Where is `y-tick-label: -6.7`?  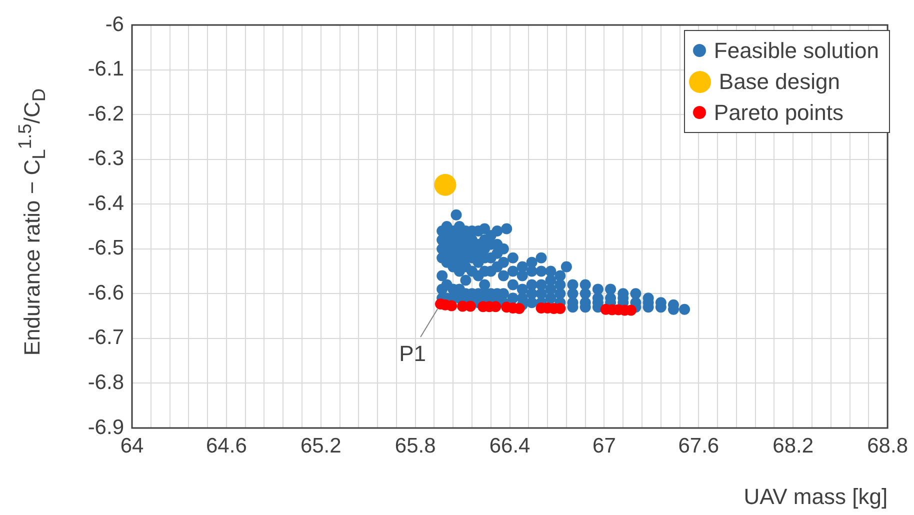 y-tick-label: -6.7 is located at coordinates (106, 338).